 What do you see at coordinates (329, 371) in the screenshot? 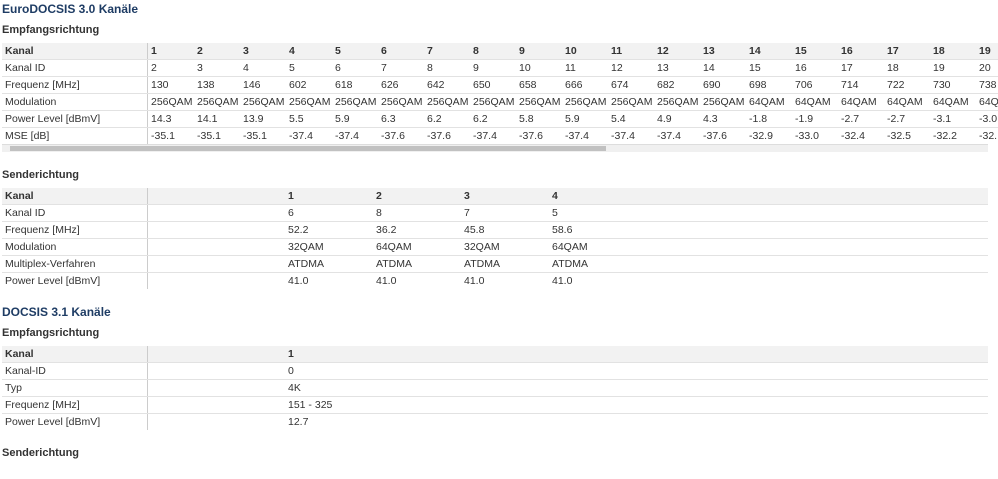
I see `cell: 0` at bounding box center [329, 371].